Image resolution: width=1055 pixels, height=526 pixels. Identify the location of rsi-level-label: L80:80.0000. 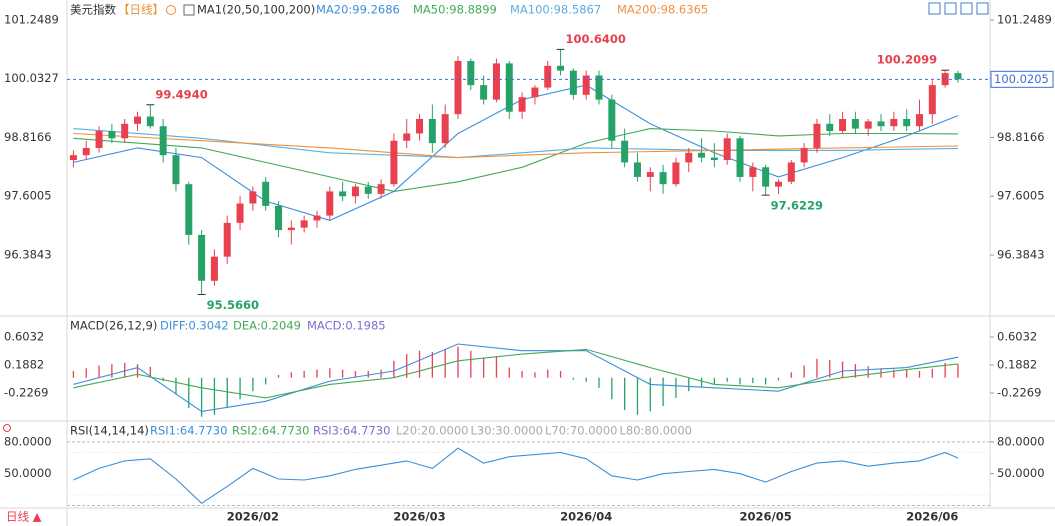
(656, 431).